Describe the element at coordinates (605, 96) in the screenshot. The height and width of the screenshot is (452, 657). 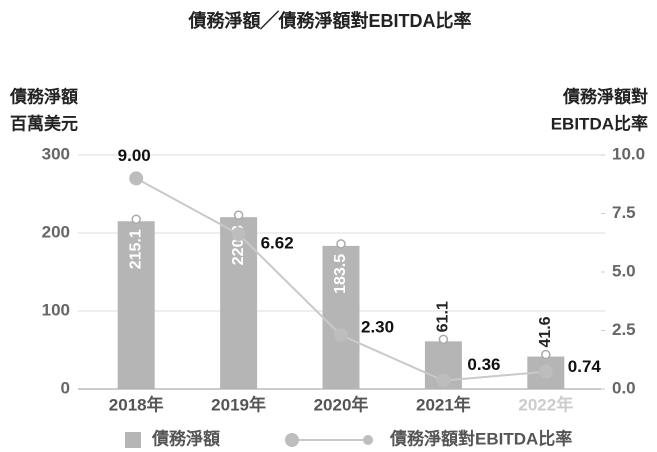
I see `y2-axis-label: 債務淨額對` at that location.